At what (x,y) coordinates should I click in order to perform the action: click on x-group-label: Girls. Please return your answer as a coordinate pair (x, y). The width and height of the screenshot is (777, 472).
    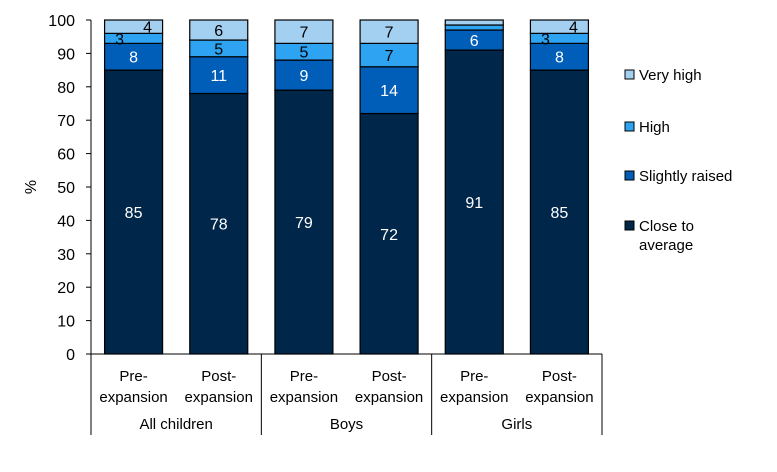
    Looking at the image, I should click on (516, 424).